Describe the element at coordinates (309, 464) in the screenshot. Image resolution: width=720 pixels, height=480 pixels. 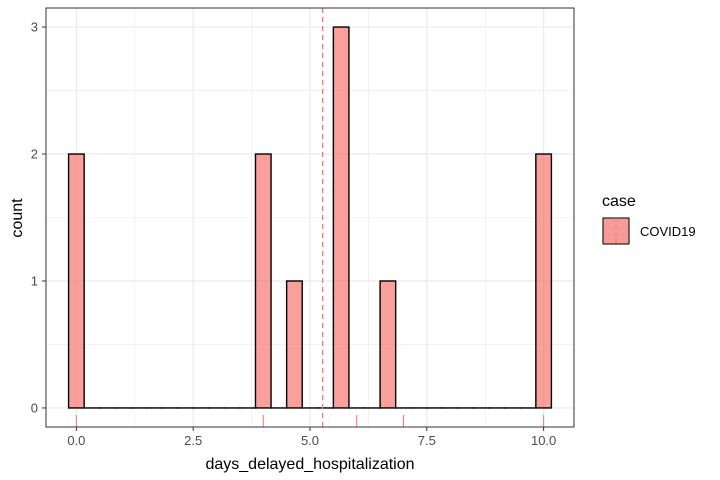
I see `x-axis-title: days_delayed_hospitalization` at that location.